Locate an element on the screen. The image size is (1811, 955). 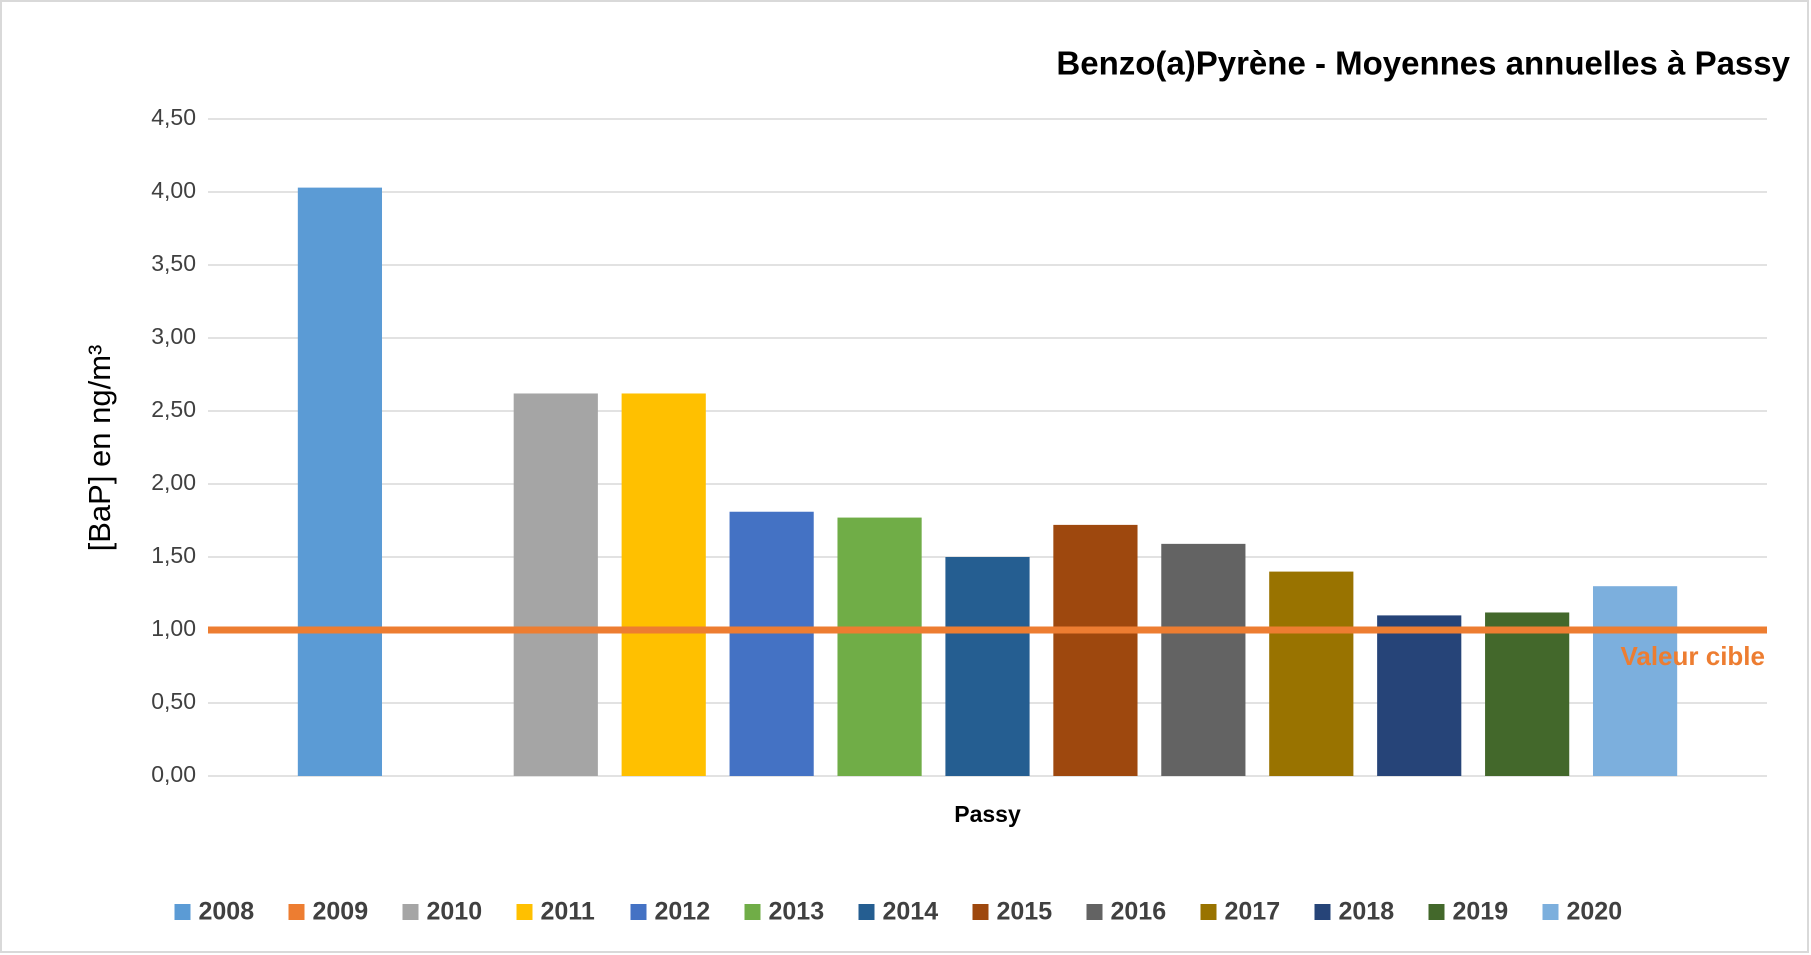
legend-label: 2017 is located at coordinates (1253, 912).